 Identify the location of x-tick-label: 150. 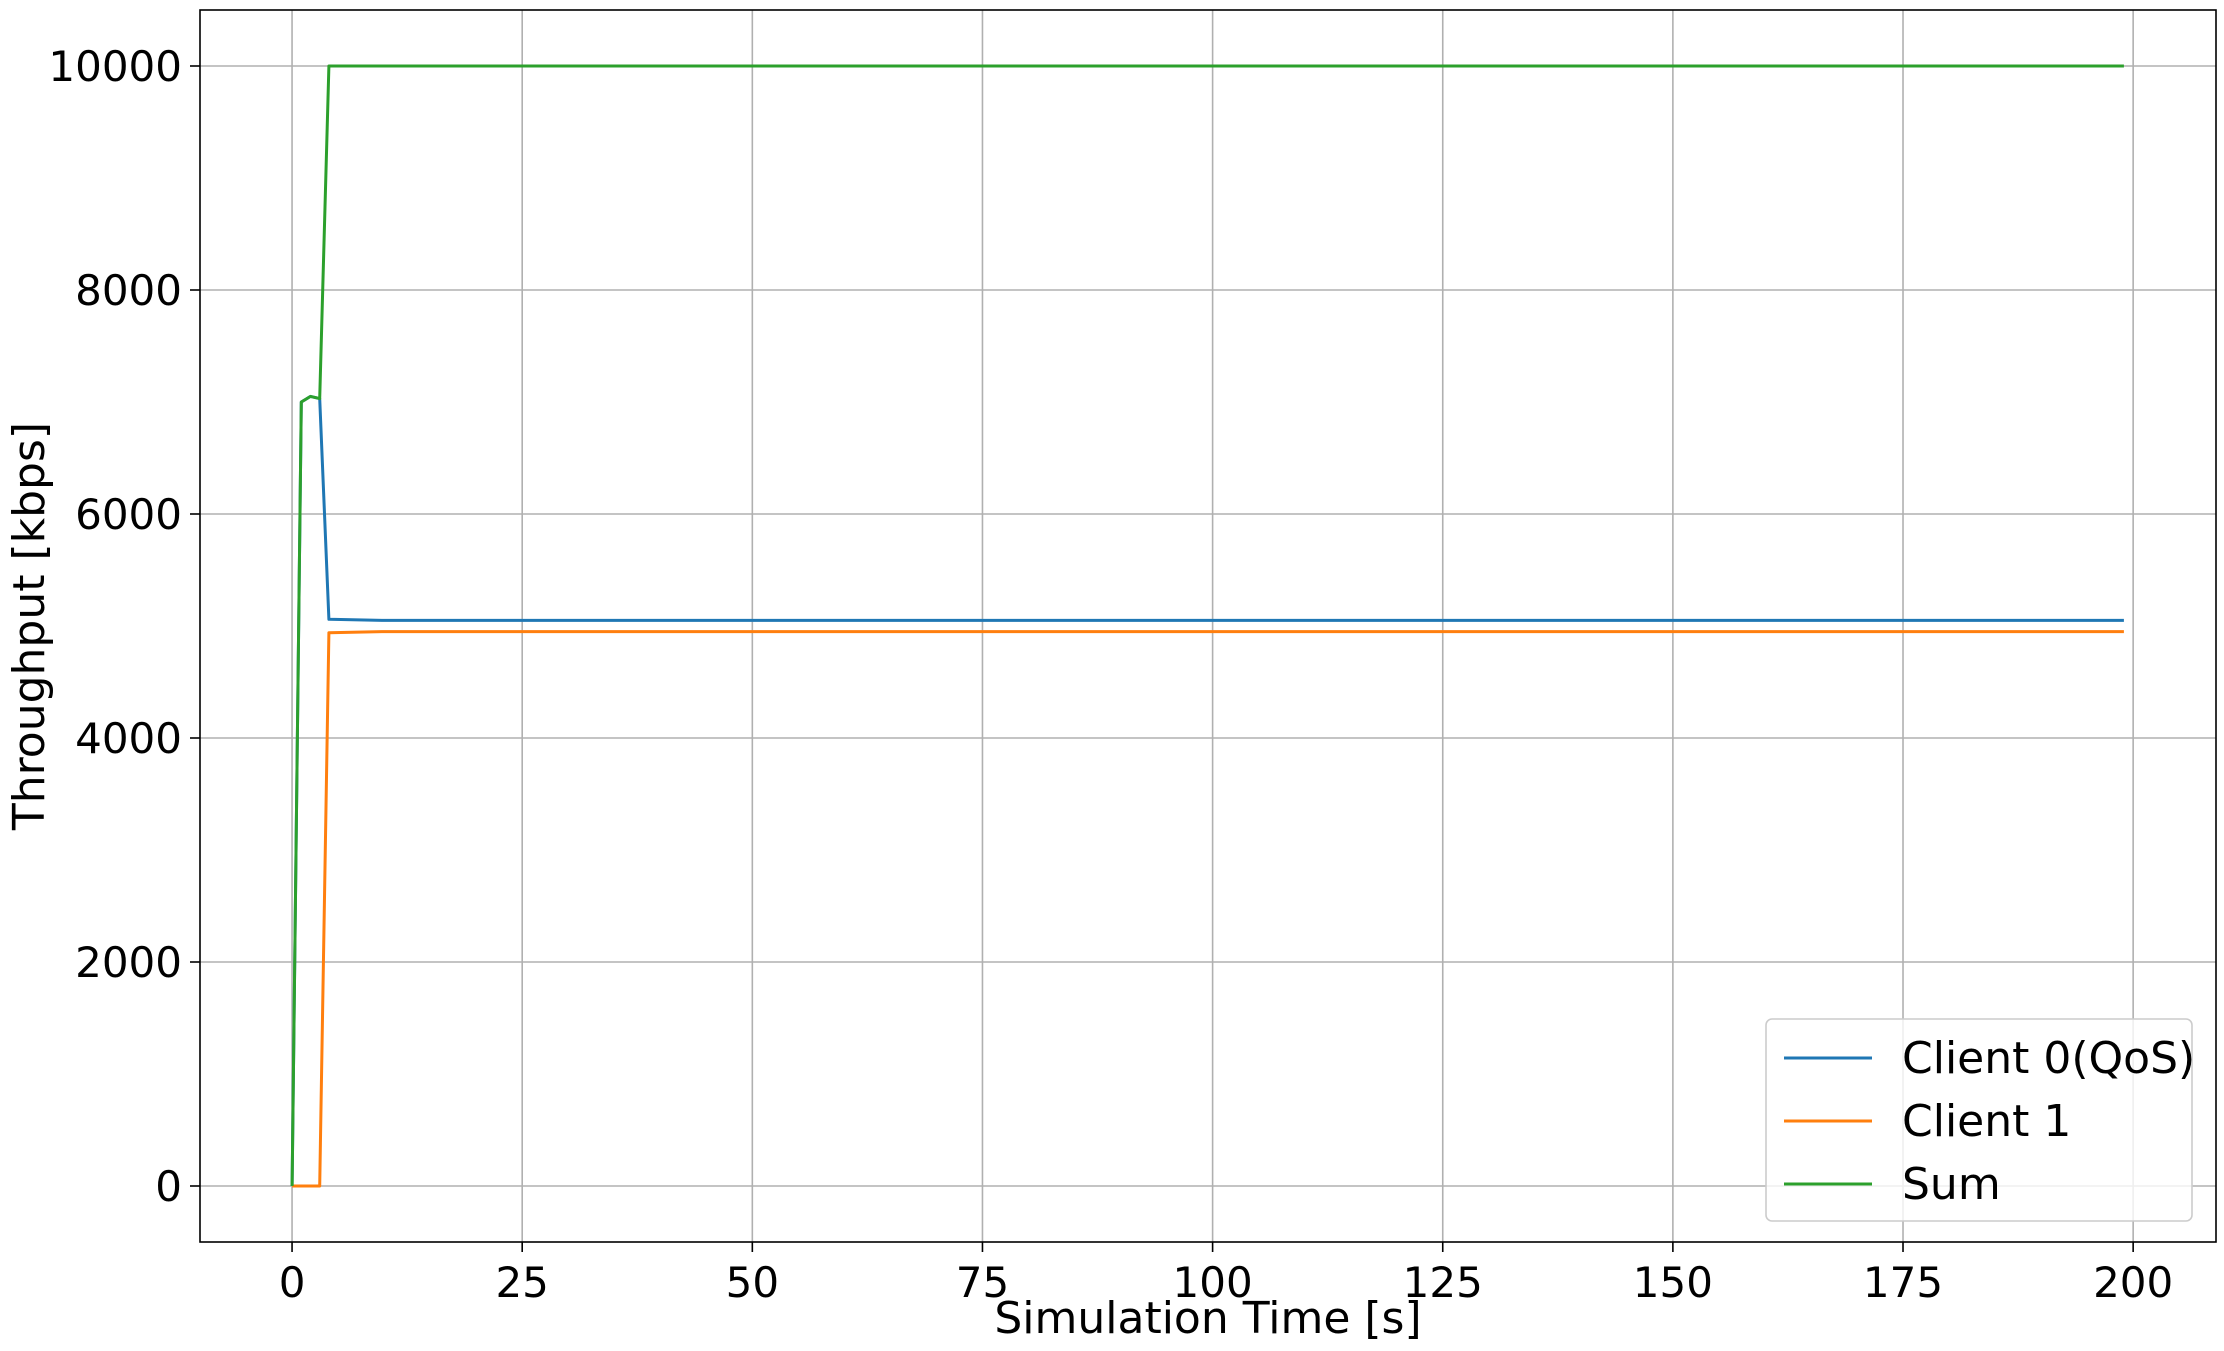
(1673, 1282).